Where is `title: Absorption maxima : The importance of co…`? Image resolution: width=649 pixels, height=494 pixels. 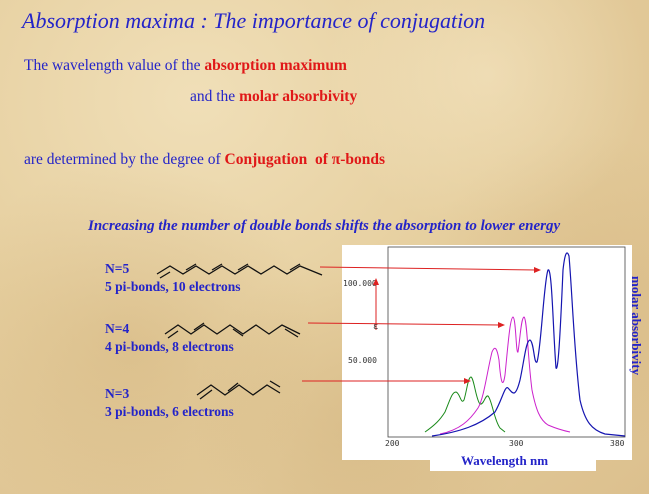
title: Absorption maxima : The importance of co… is located at coordinates (254, 20).